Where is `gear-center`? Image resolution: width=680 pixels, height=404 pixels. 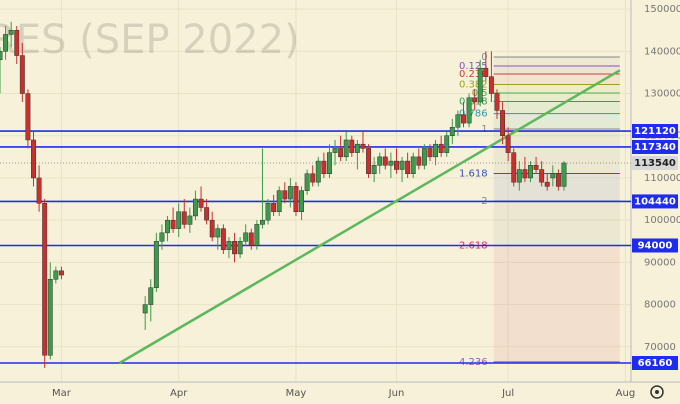
gear-center is located at coordinates (657, 392).